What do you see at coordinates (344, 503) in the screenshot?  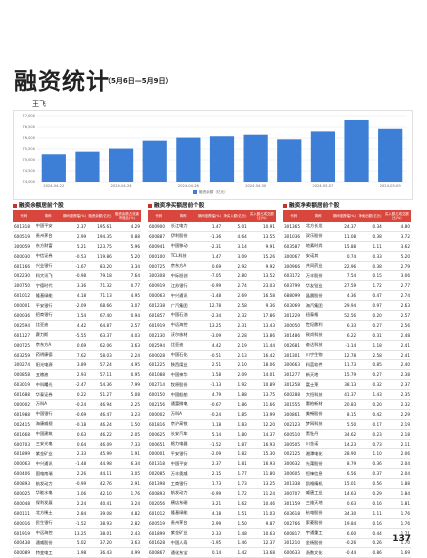 I see `table-cell: 0.63` at bounding box center [344, 503].